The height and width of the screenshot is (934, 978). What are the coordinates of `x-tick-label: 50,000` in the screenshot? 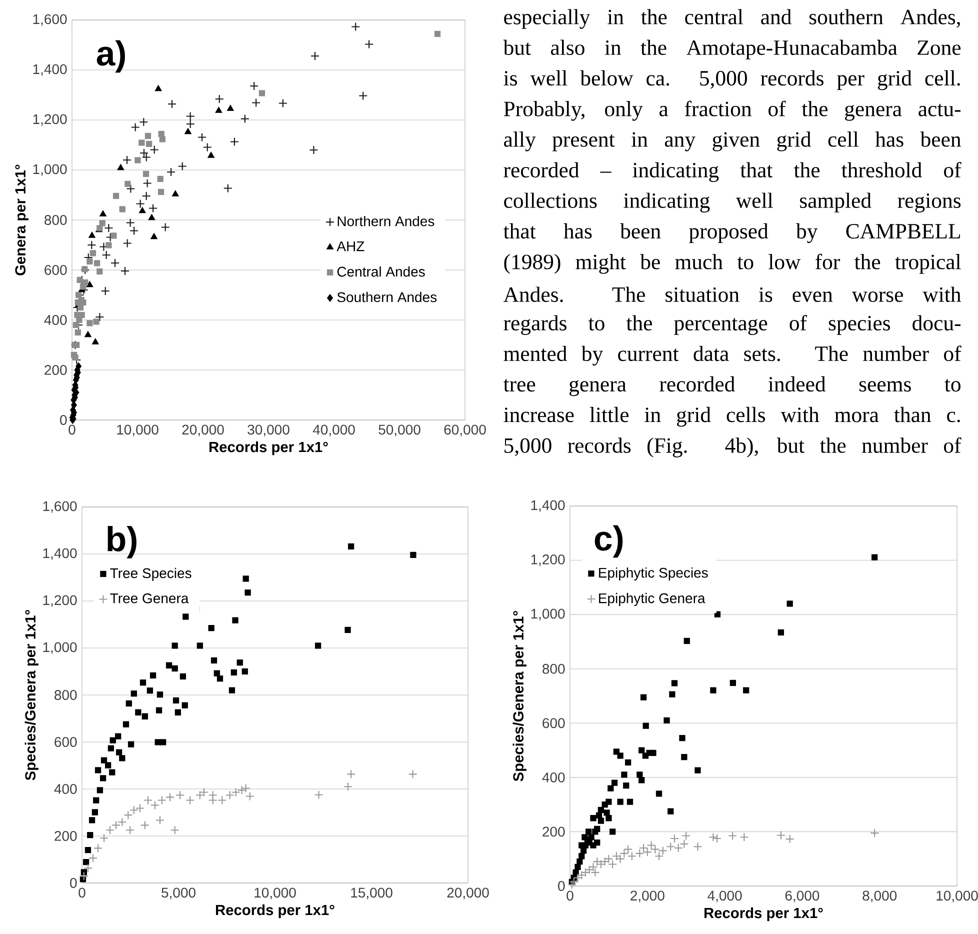 It's located at (399, 430).